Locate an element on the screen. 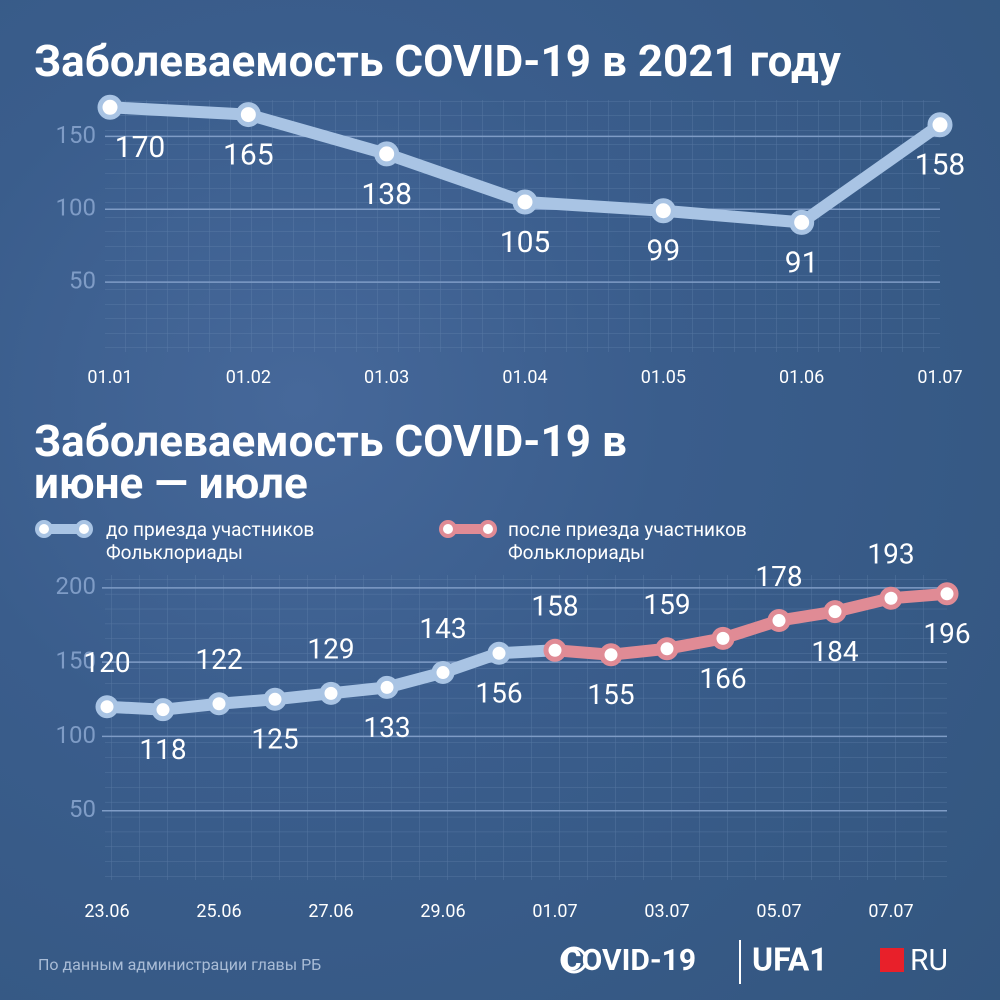 The height and width of the screenshot is (1000, 1000). legend-label: после приезда участников Фольклориады is located at coordinates (627, 541).